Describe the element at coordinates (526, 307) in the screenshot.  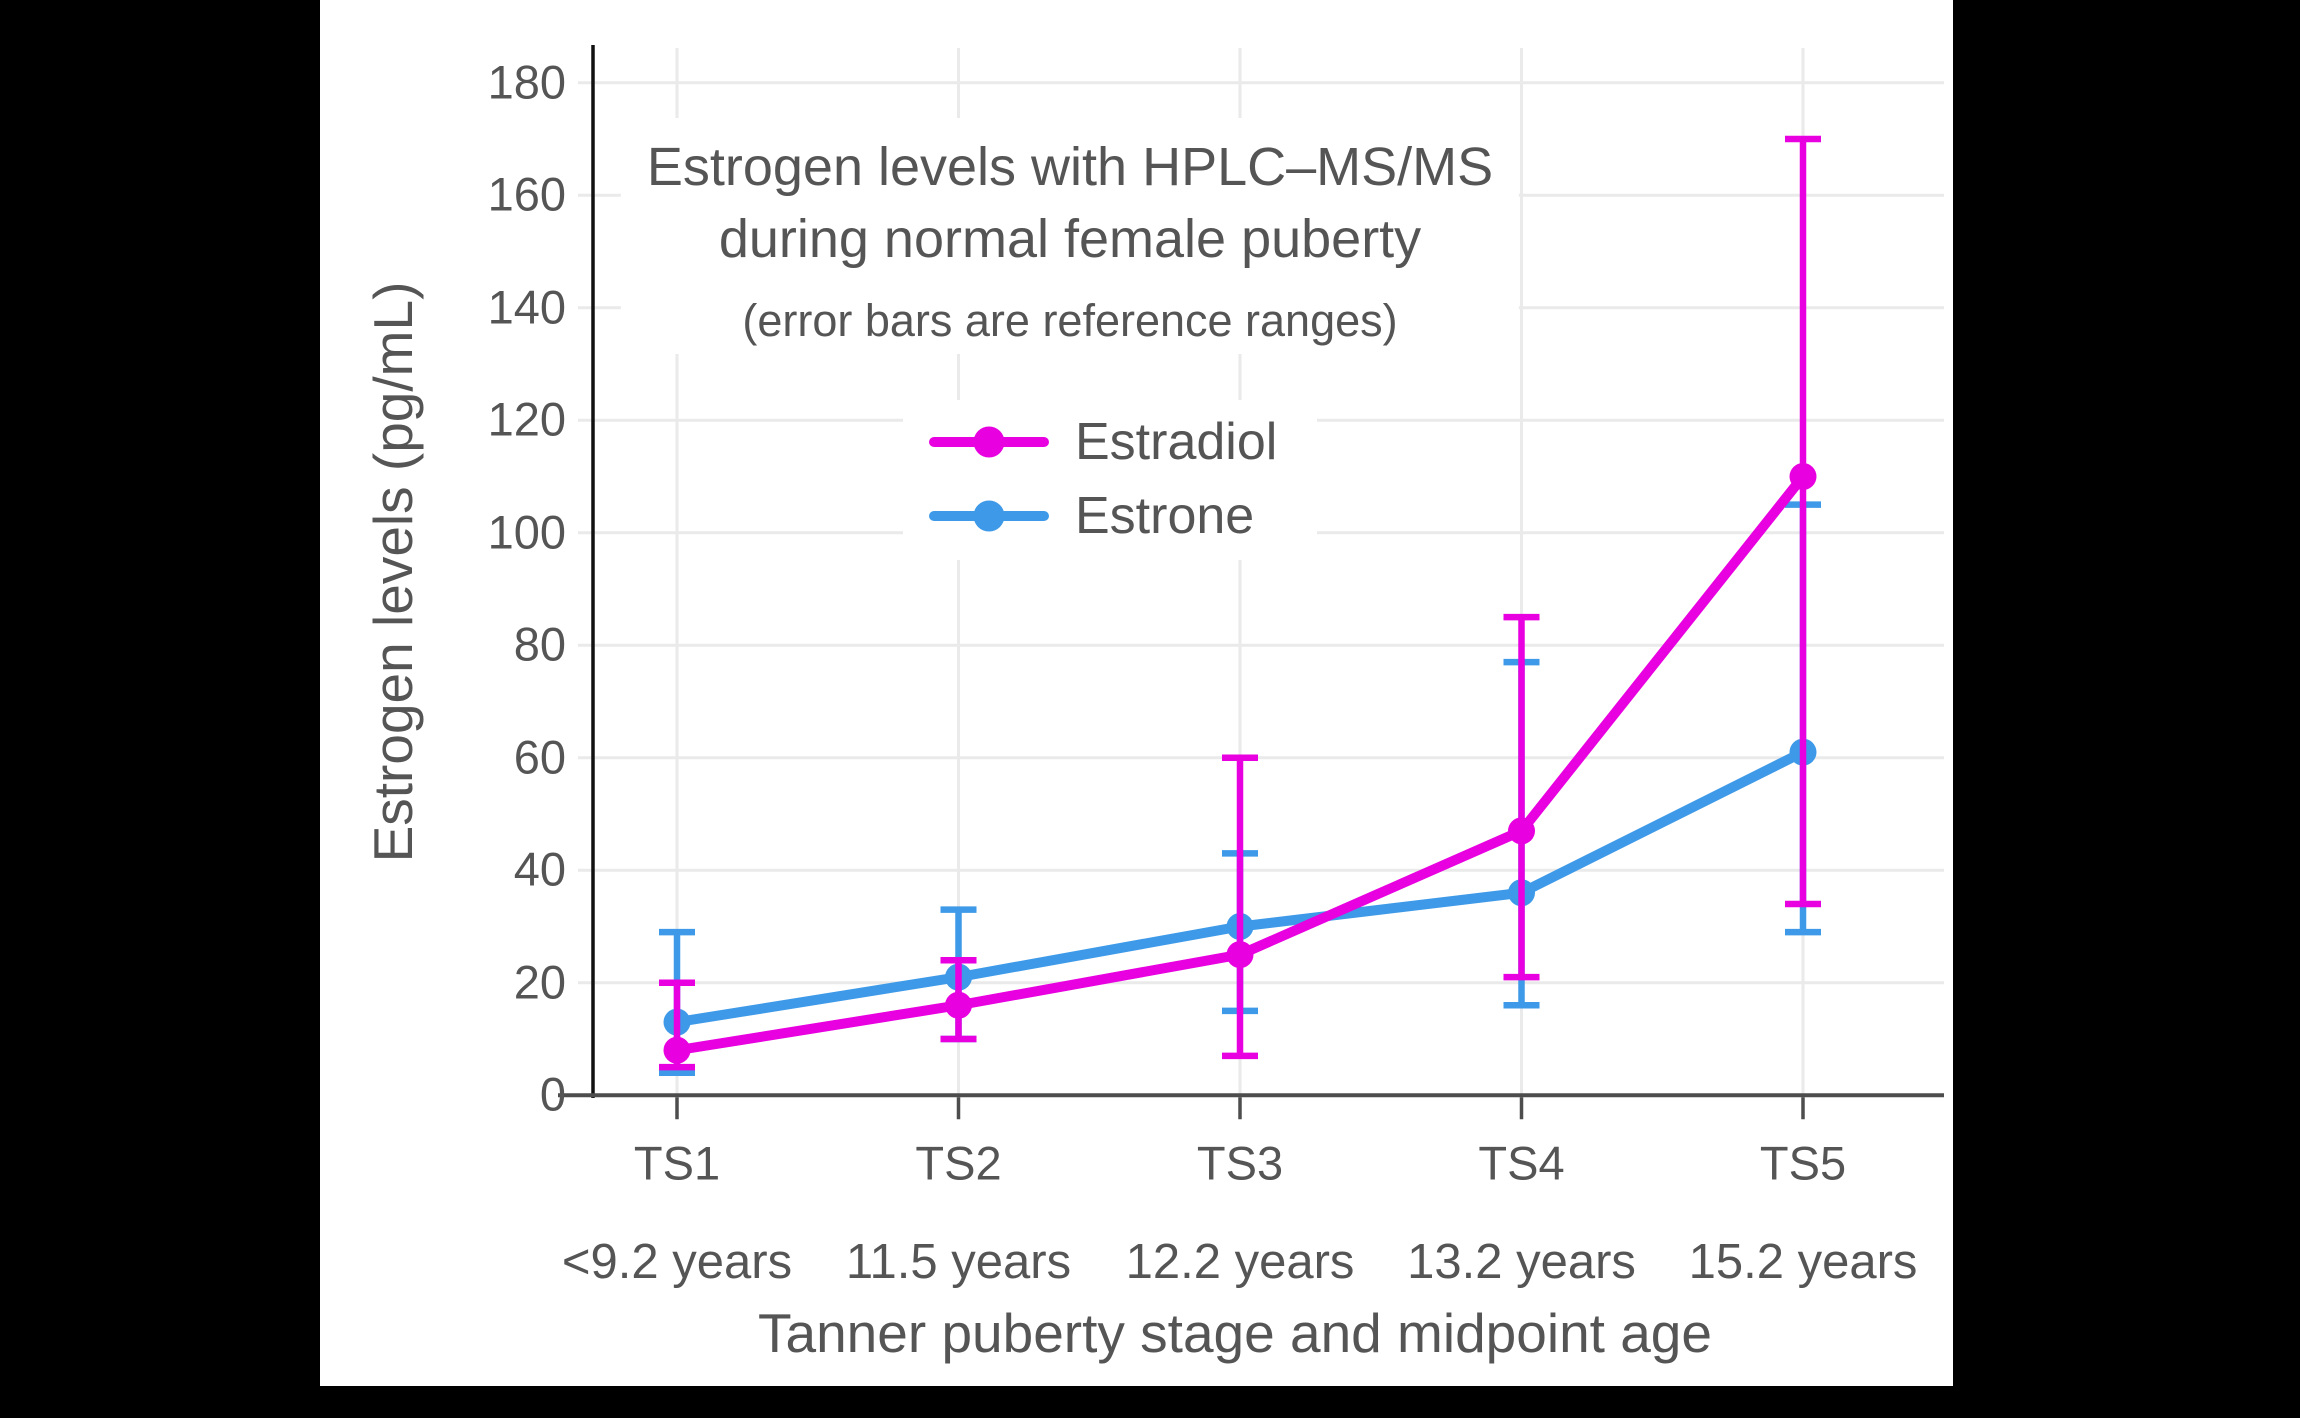
I see `y-tick-label-140: 140` at that location.